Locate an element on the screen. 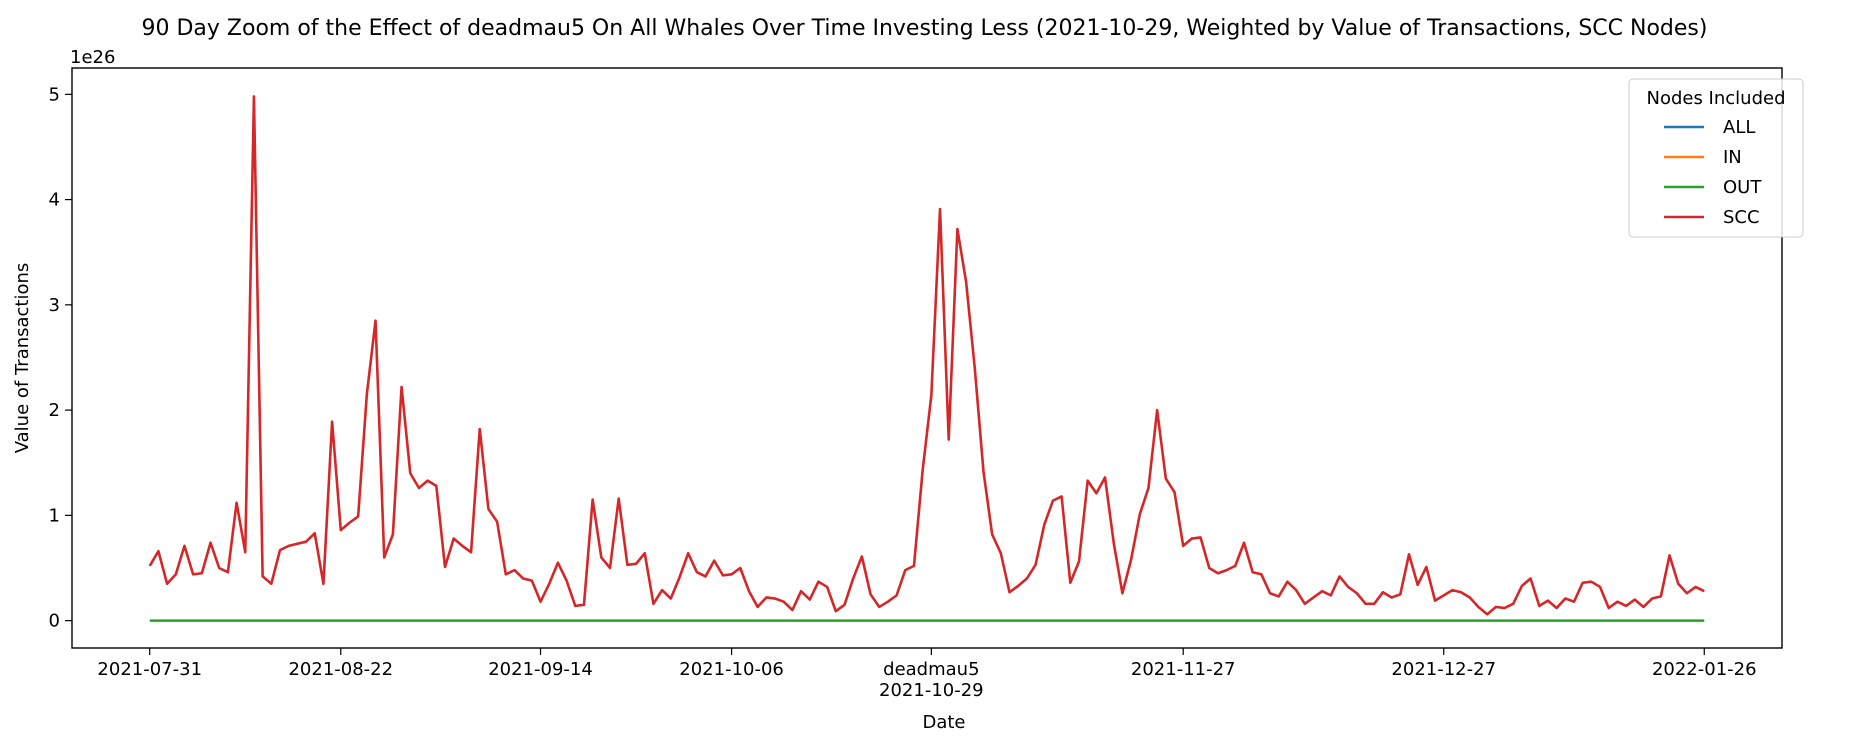 The width and height of the screenshot is (1849, 747). x-tick-label: 2021-09-14 is located at coordinates (540, 669).